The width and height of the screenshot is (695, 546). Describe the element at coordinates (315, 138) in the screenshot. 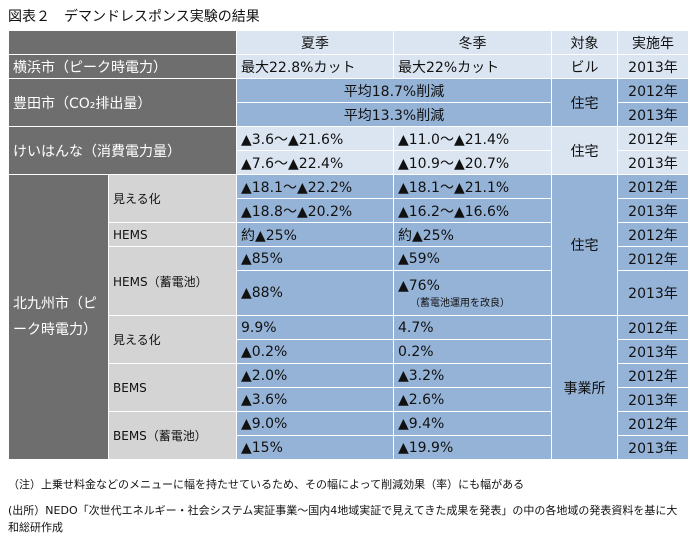

I see `cell: ▲3.6～▲21.6%` at that location.